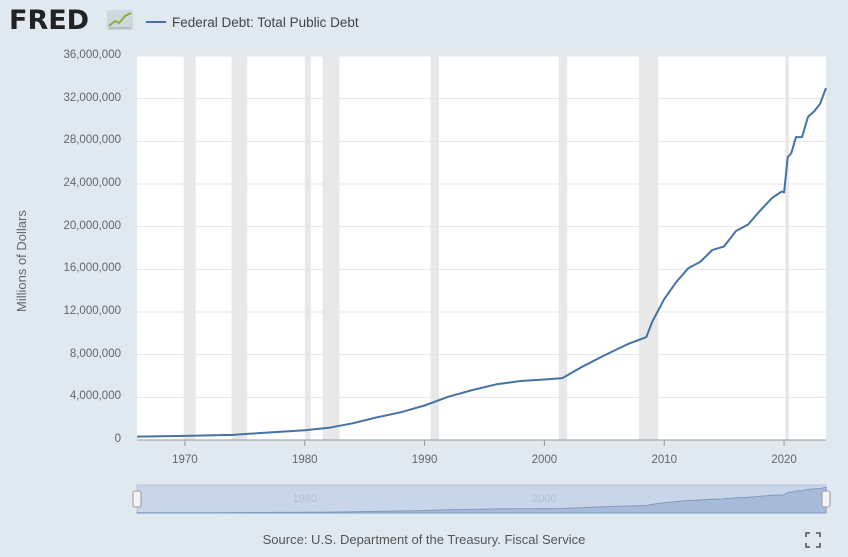 The width and height of the screenshot is (848, 557). Describe the element at coordinates (92, 311) in the screenshot. I see `y-tick-label: 12,000,000` at that location.